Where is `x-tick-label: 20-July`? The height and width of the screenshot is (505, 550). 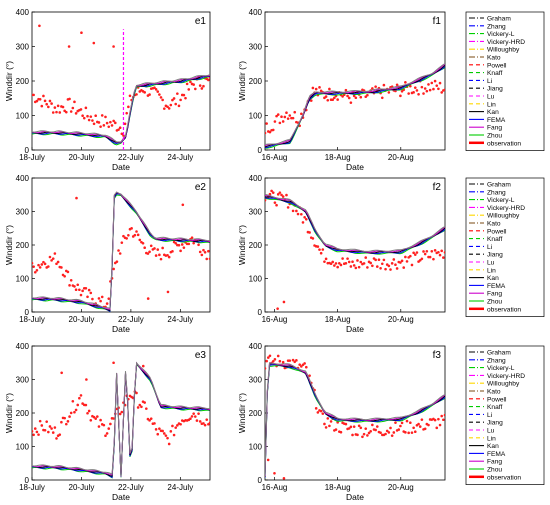
x-tick-label: 20-July is located at coordinates (82, 157).